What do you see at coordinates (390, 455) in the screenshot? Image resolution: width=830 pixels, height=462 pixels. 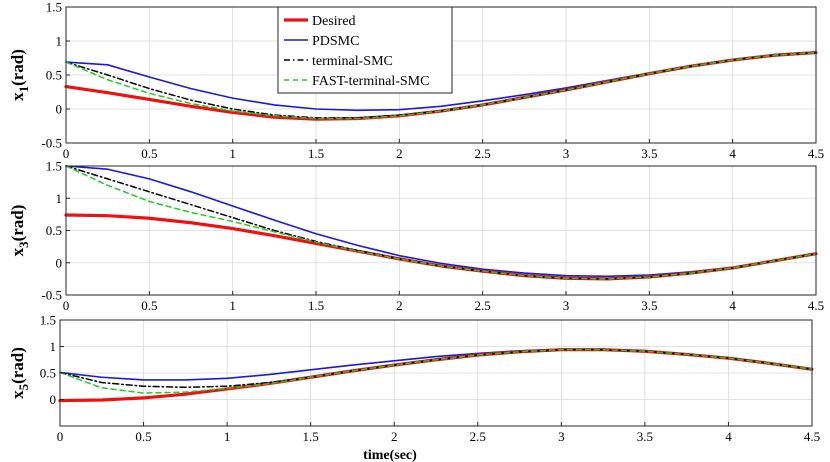 I see `x-axis-label: time(sec)` at bounding box center [390, 455].